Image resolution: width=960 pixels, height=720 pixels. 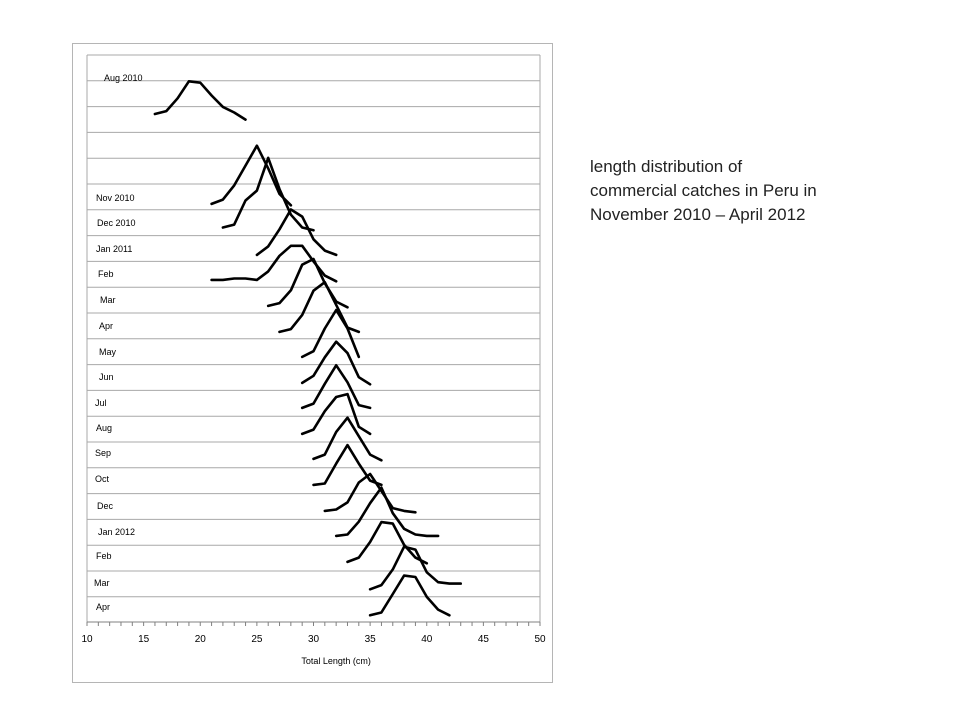 What do you see at coordinates (87, 639) in the screenshot?
I see `x-tick-label: 10` at bounding box center [87, 639].